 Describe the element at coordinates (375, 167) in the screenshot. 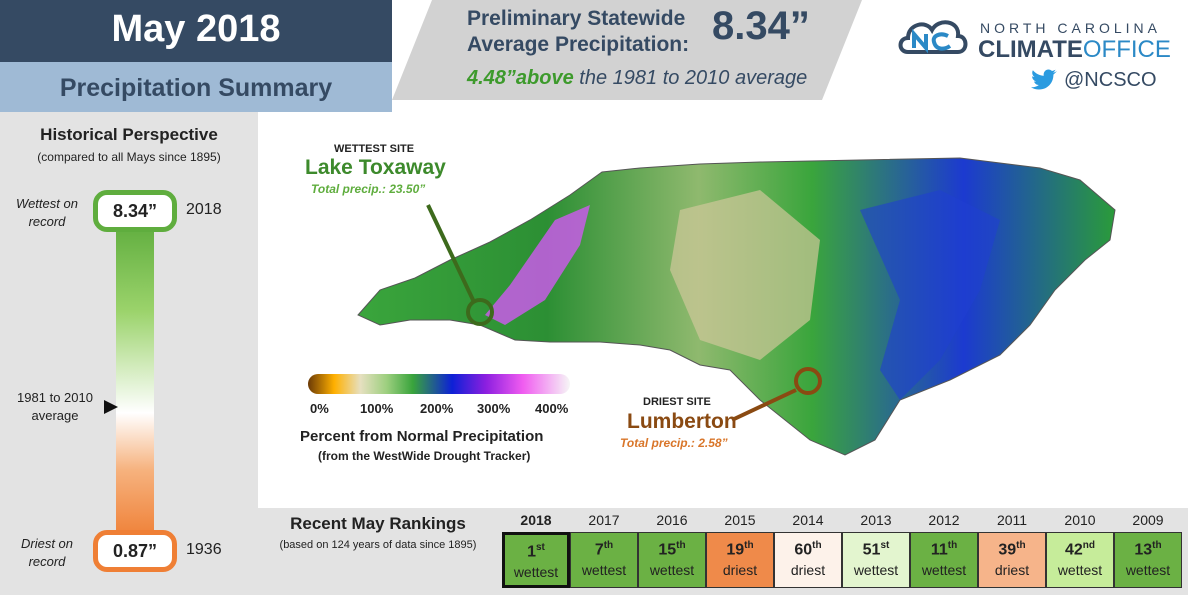

I see `wettest-site-name: Lake Toxaway` at that location.